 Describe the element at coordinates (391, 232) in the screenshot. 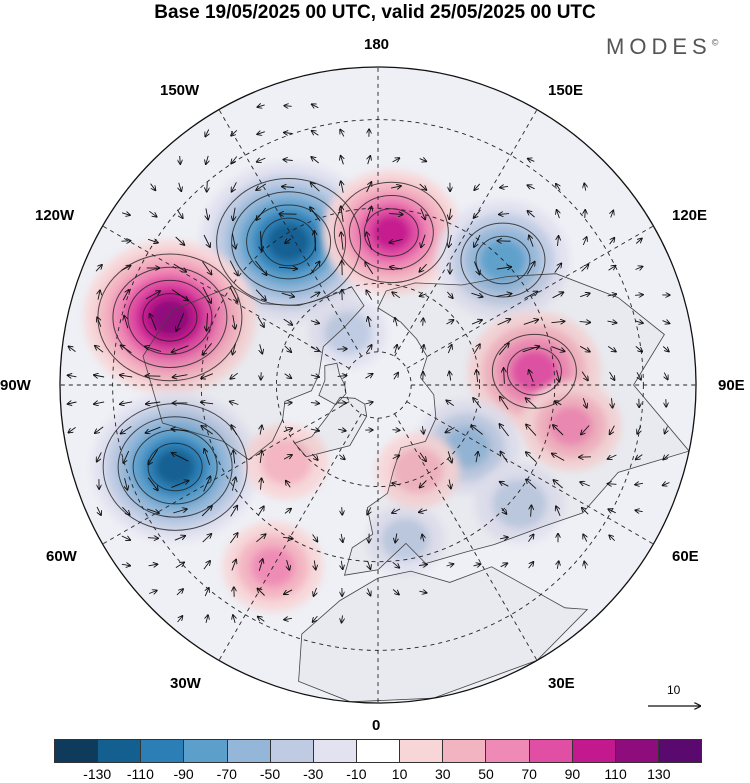

I see `positive-anomaly` at that location.